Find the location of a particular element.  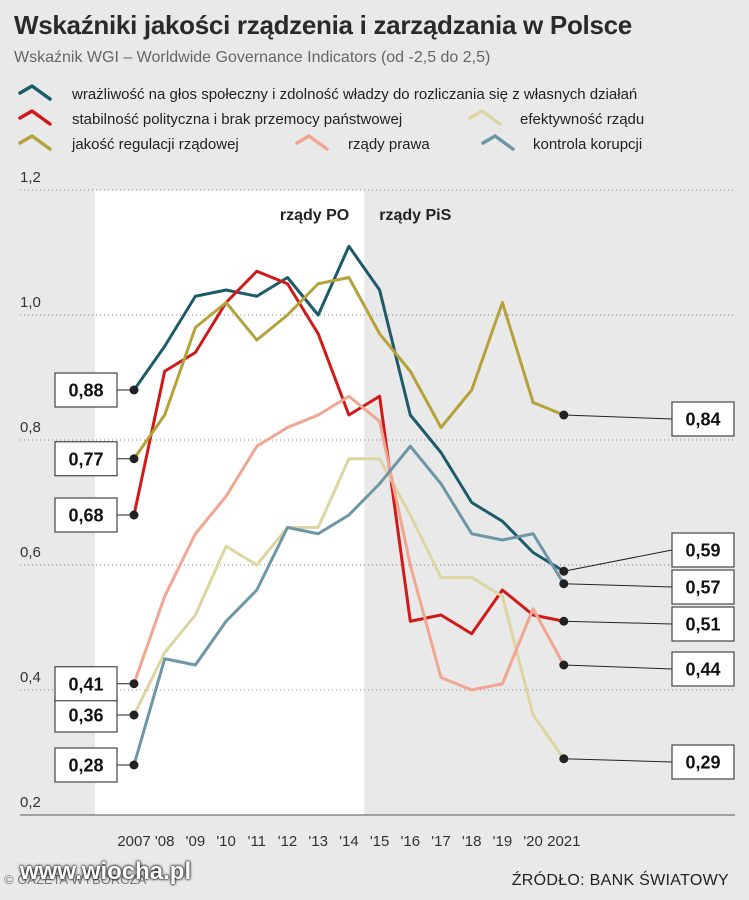

period-label-po: rządy PO is located at coordinates (314, 215).